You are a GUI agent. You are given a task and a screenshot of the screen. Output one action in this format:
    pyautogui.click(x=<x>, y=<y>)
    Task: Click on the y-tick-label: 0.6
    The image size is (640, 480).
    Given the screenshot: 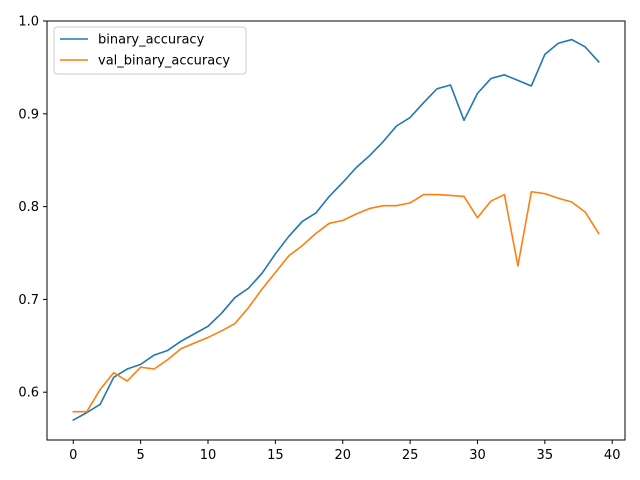 What is the action you would take?
    pyautogui.click(x=28, y=393)
    